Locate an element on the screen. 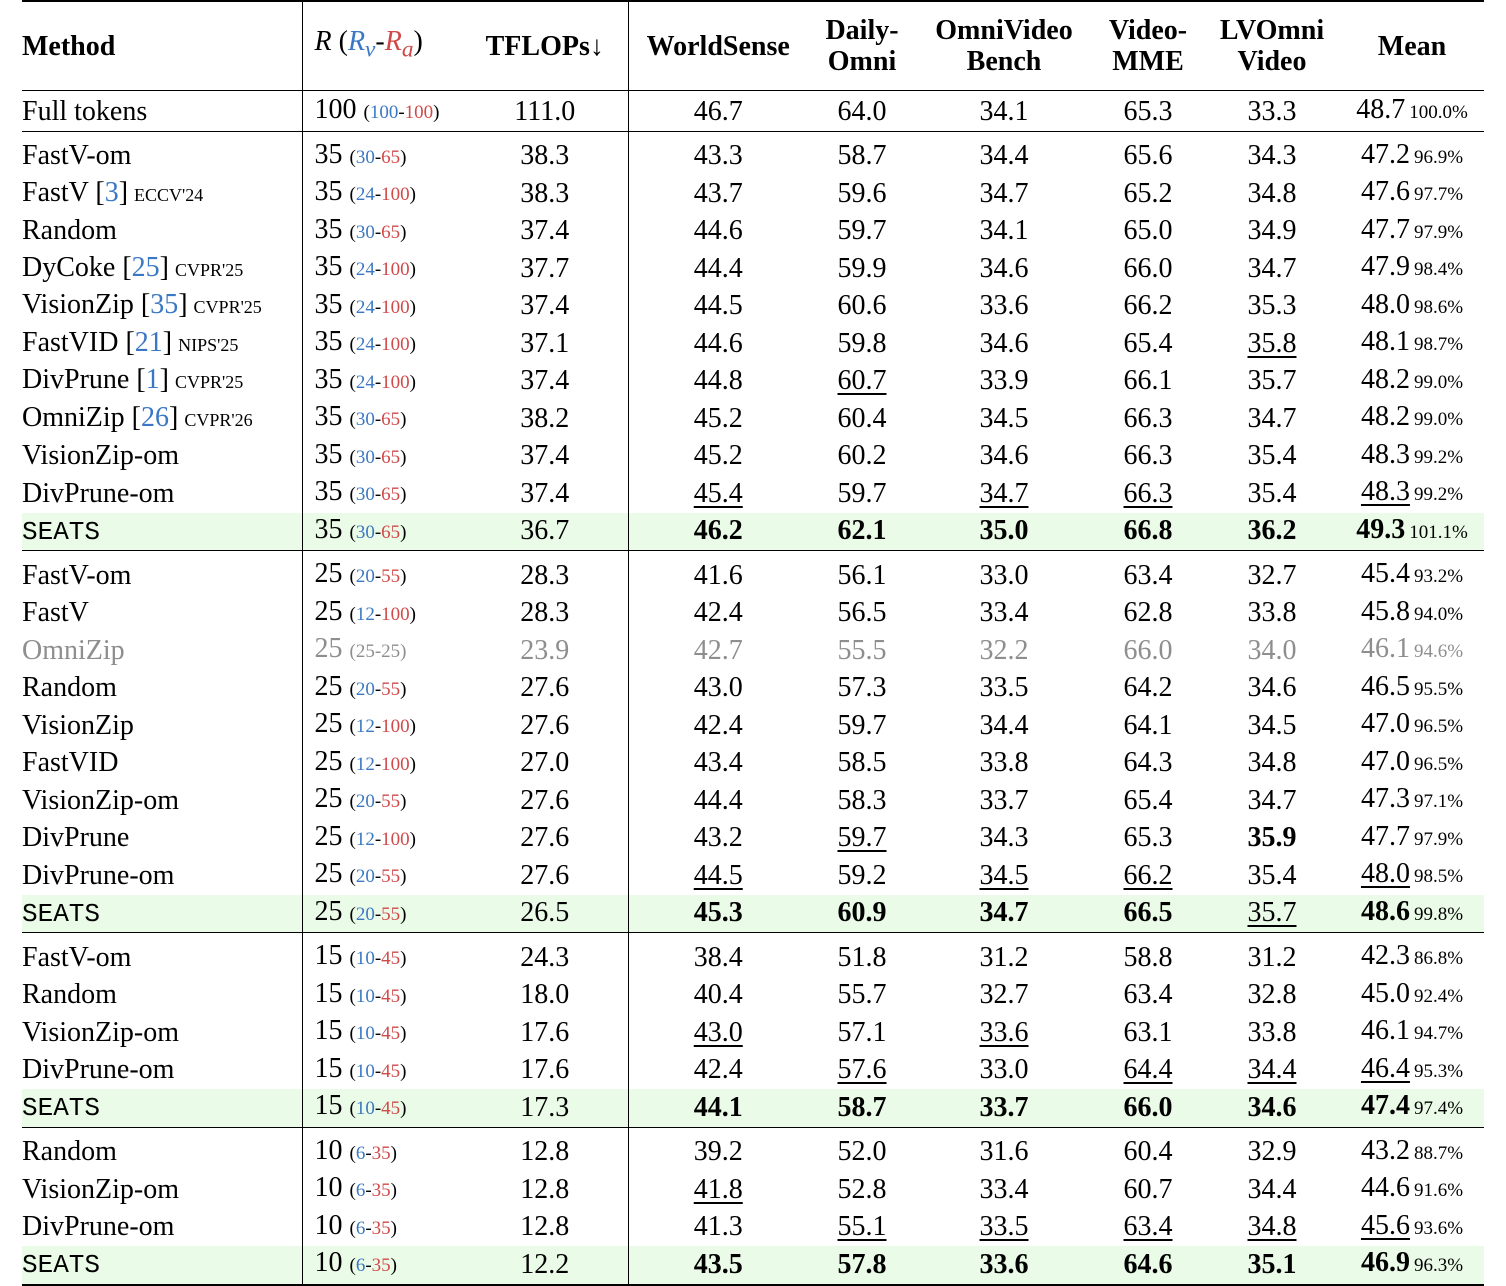 This screenshot has height=1286, width=1506. venue-label: CVPR'26 is located at coordinates (218, 419).